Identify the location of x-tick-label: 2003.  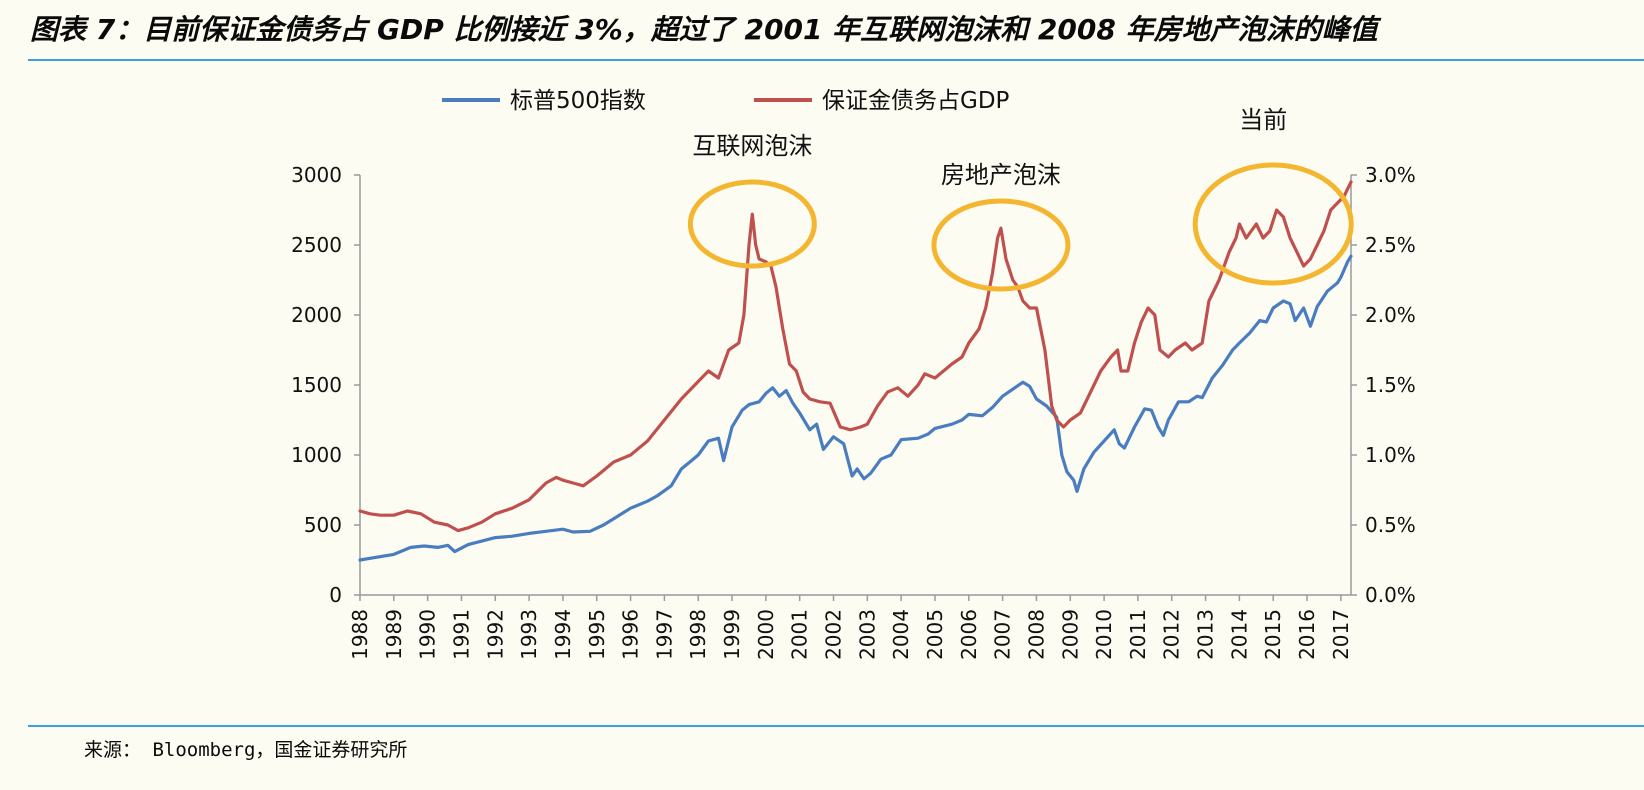
(867, 634).